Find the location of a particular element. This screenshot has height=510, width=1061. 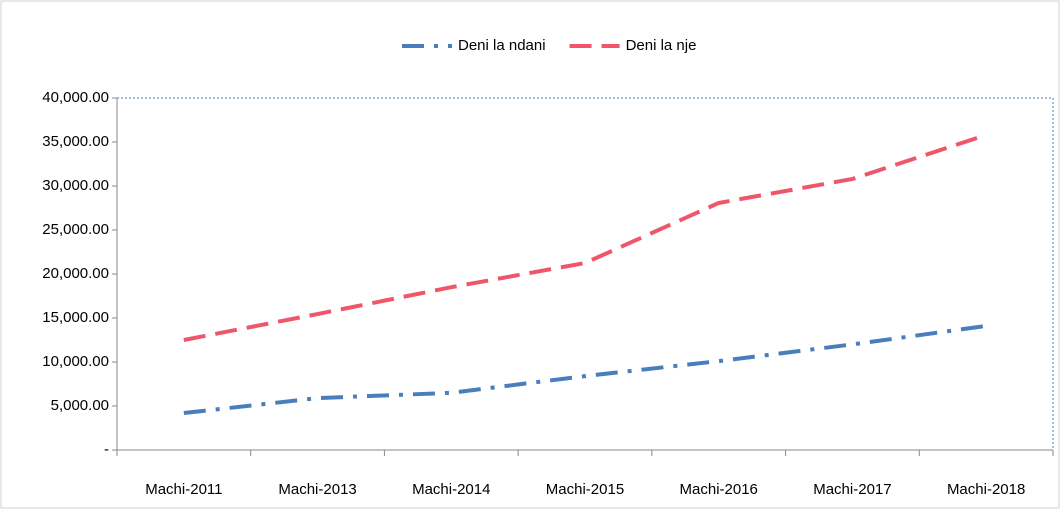

x-tick-label: Machi-2011 is located at coordinates (183, 489).